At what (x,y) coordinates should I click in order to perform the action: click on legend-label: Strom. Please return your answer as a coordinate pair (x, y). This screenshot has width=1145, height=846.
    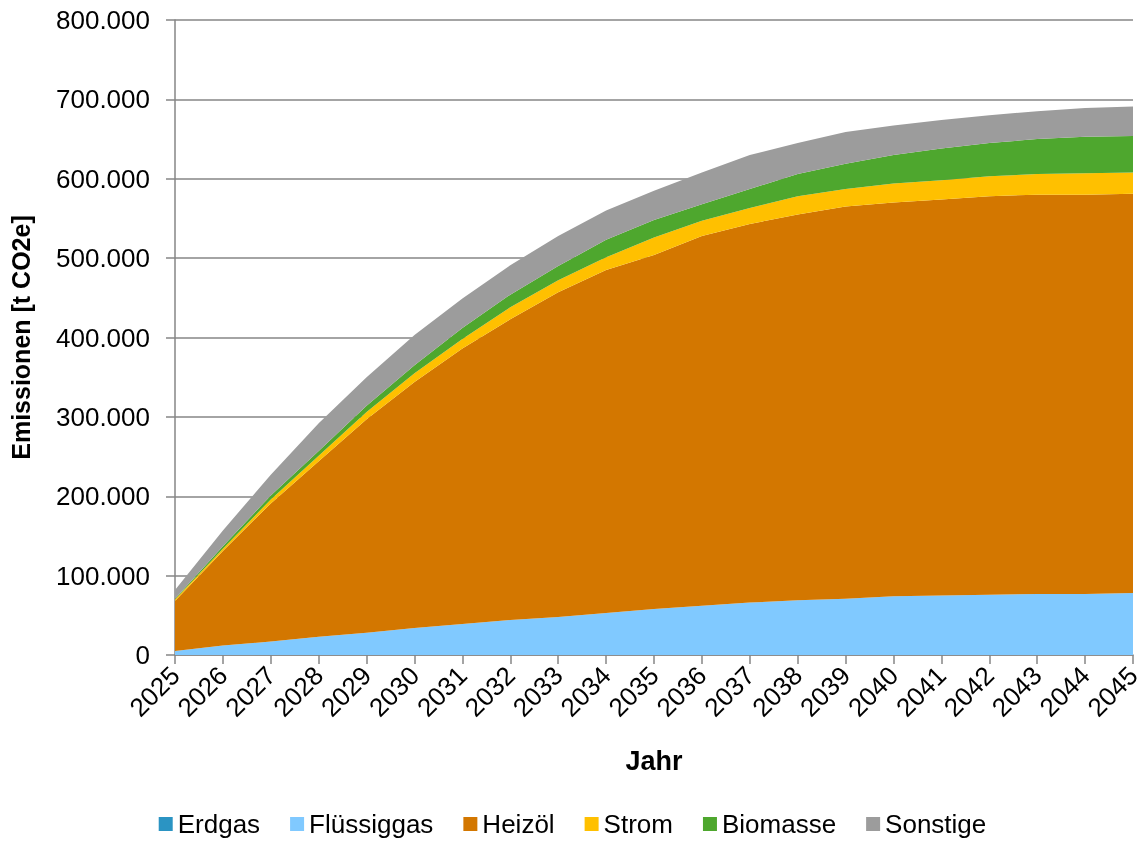
    Looking at the image, I should click on (638, 824).